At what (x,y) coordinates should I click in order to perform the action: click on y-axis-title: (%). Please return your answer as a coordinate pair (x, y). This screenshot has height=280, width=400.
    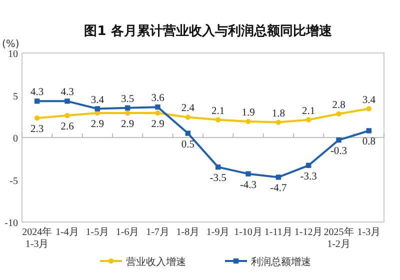
    Looking at the image, I should click on (11, 44).